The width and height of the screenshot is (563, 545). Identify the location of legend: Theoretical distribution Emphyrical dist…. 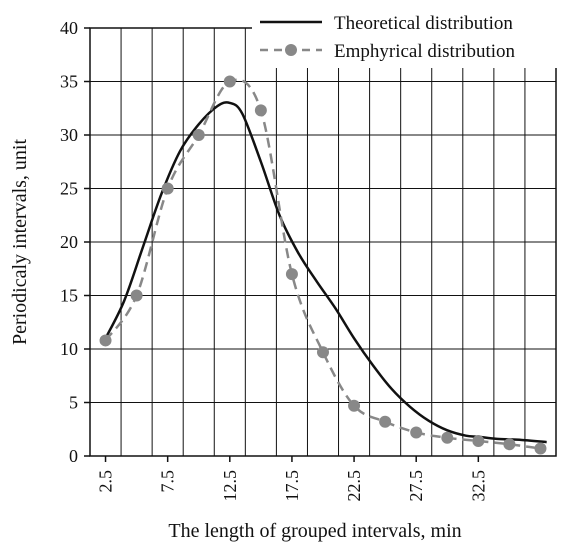
(405, 36).